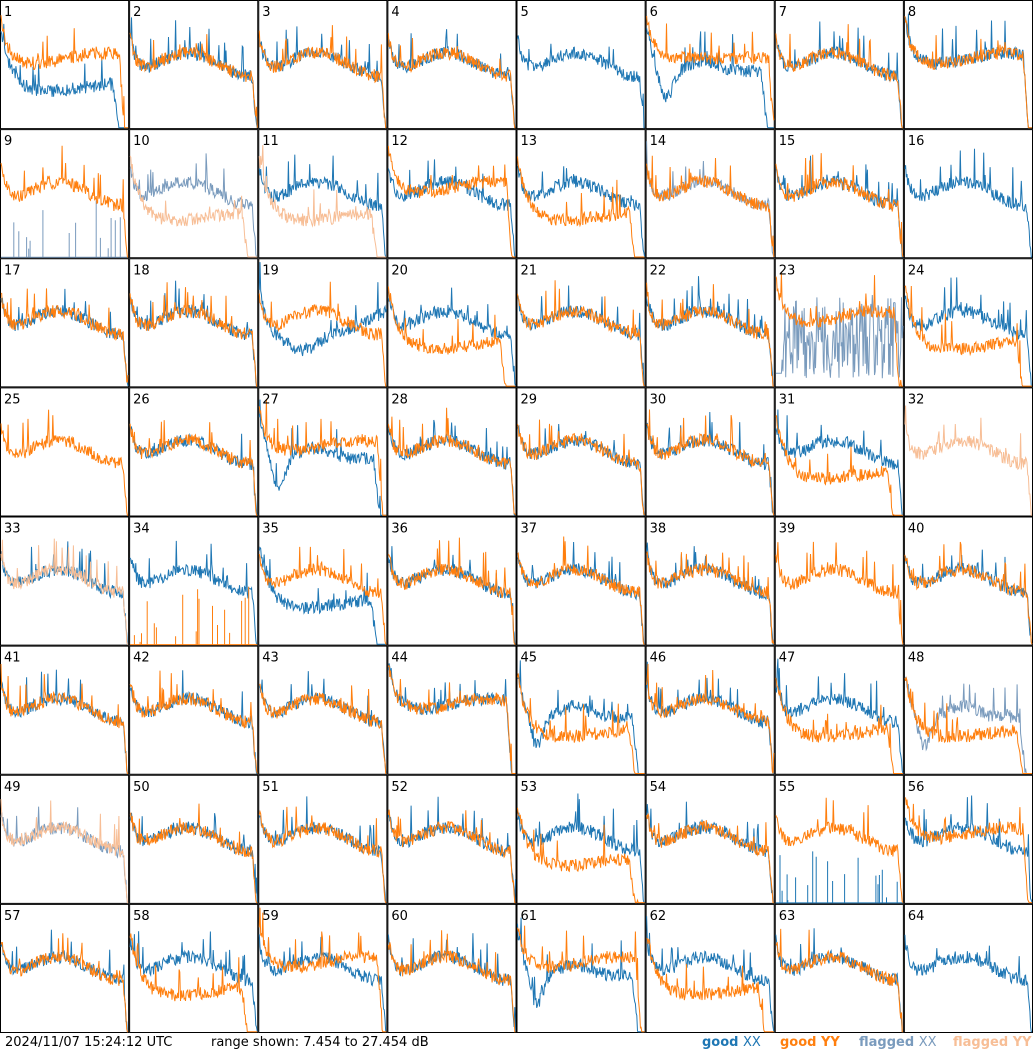 This screenshot has width=1033, height=1053. What do you see at coordinates (12, 787) in the screenshot?
I see `panel-label: 49` at bounding box center [12, 787].